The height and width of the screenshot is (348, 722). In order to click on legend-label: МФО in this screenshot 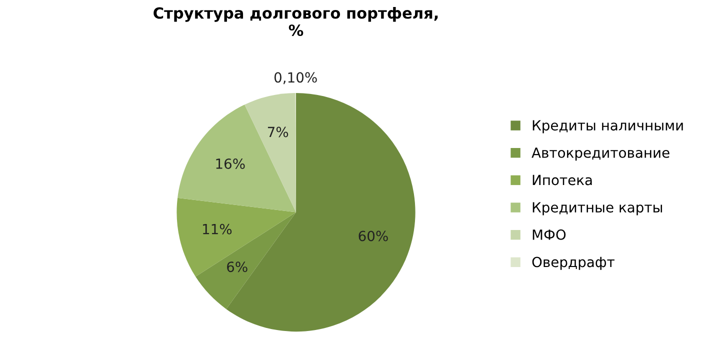, I will do `click(549, 234)`.